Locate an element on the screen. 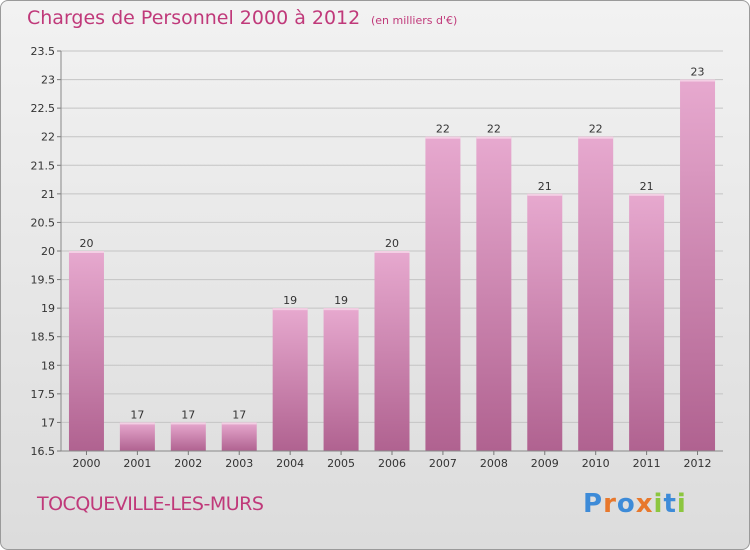  x-tick-label: 2010 is located at coordinates (596, 463).